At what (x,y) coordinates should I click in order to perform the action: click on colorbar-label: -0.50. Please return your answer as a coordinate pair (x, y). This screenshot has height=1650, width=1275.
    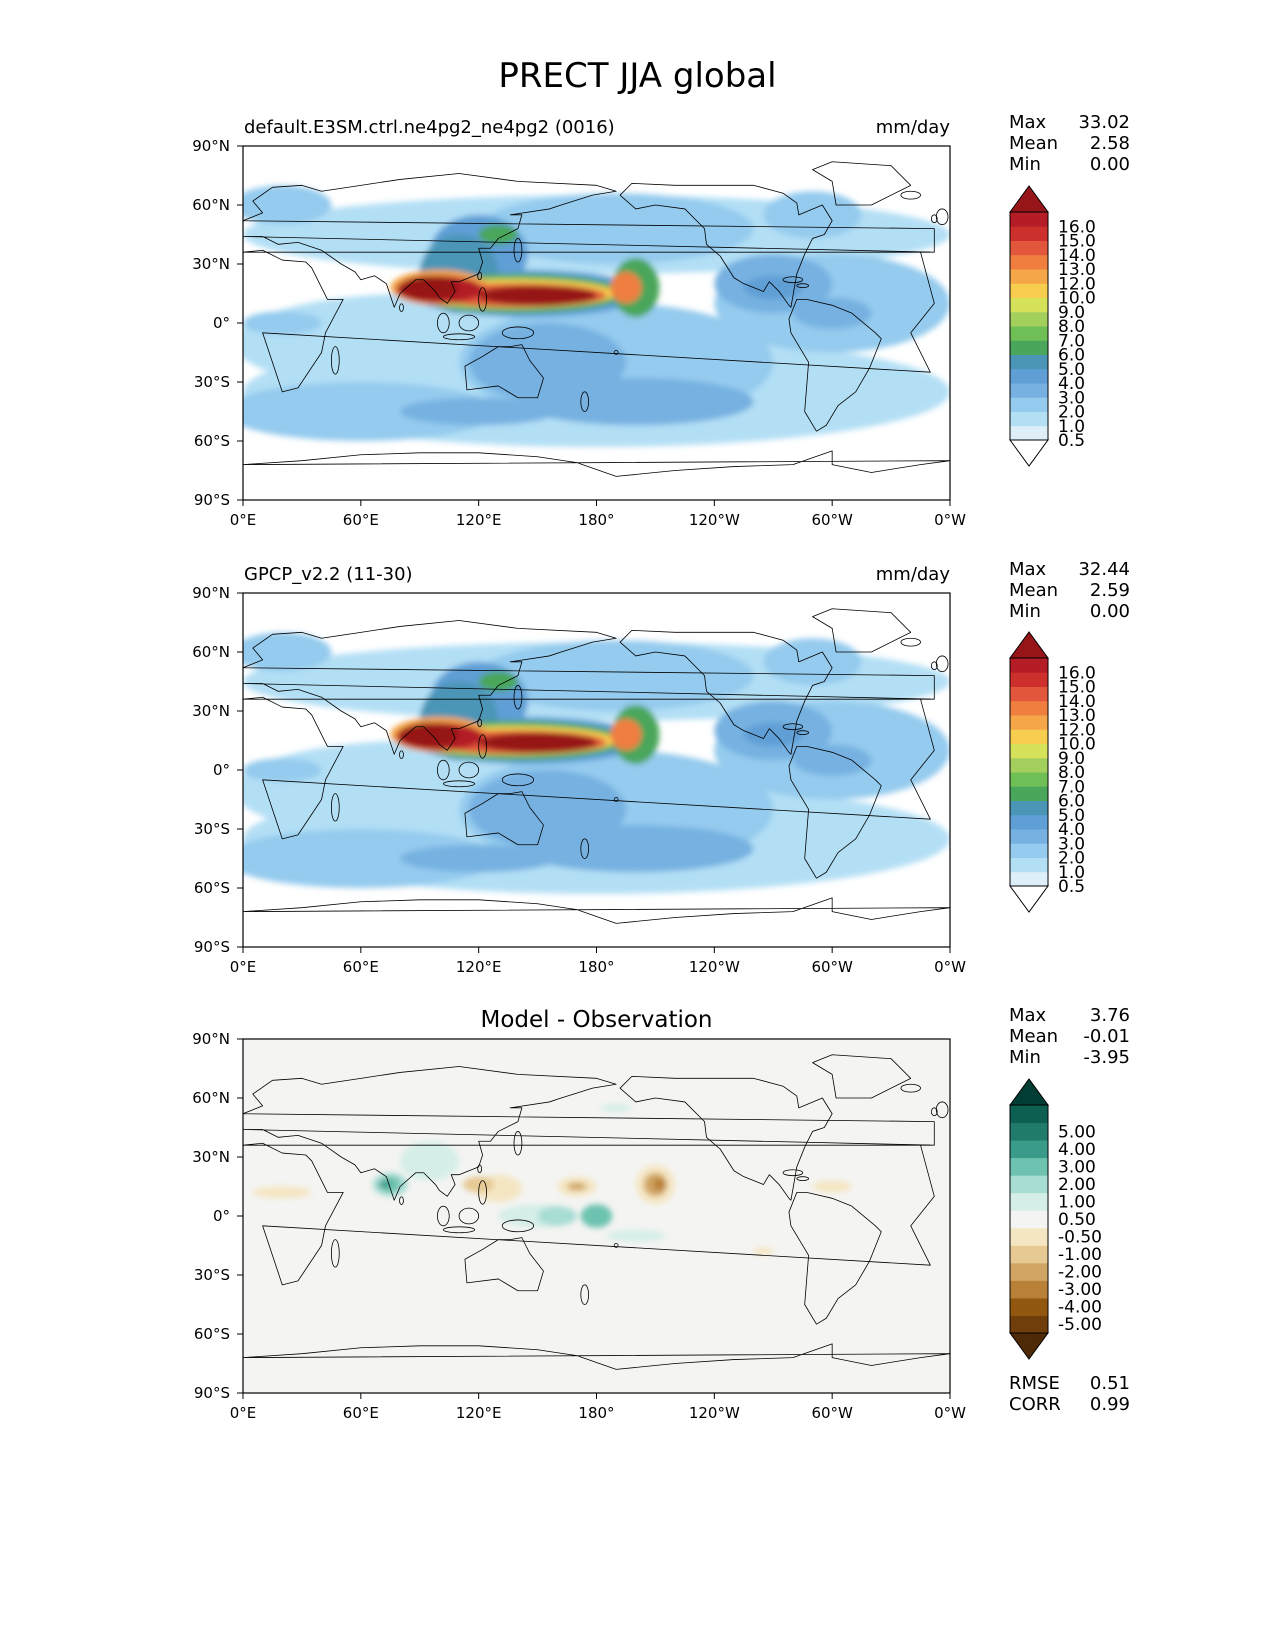
    Looking at the image, I should click on (1080, 1238).